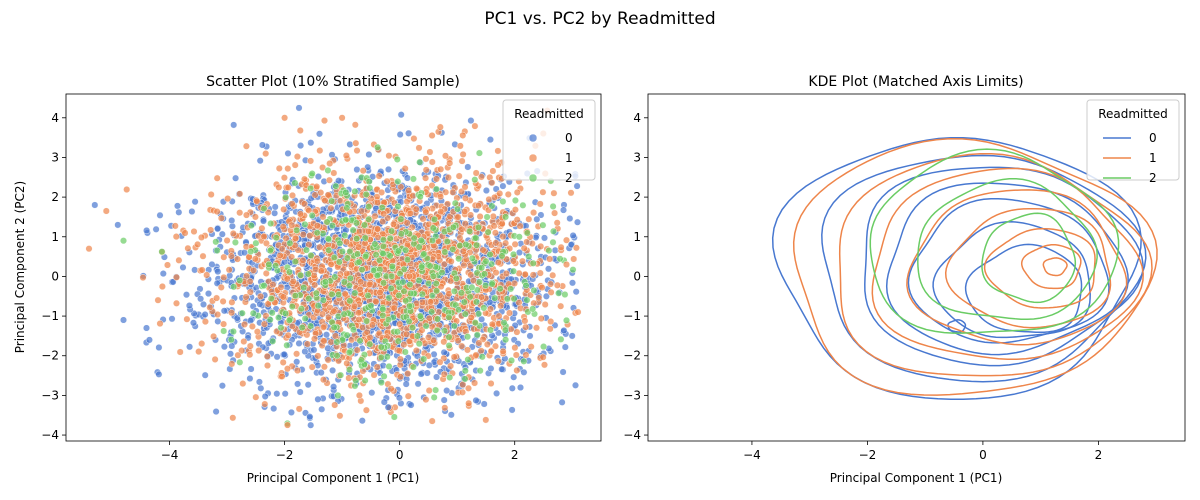 The width and height of the screenshot is (1200, 500). Describe the element at coordinates (285, 455) in the screenshot. I see `x-tick-label: −2` at that location.